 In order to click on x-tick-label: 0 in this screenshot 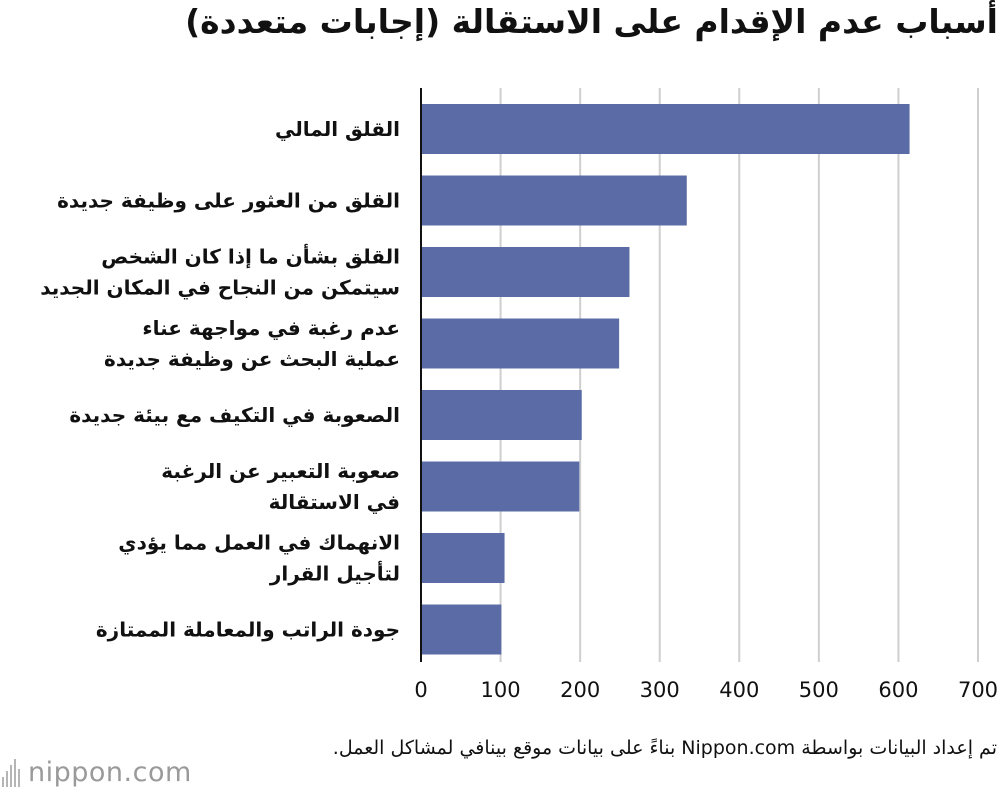, I will do `click(420, 690)`.